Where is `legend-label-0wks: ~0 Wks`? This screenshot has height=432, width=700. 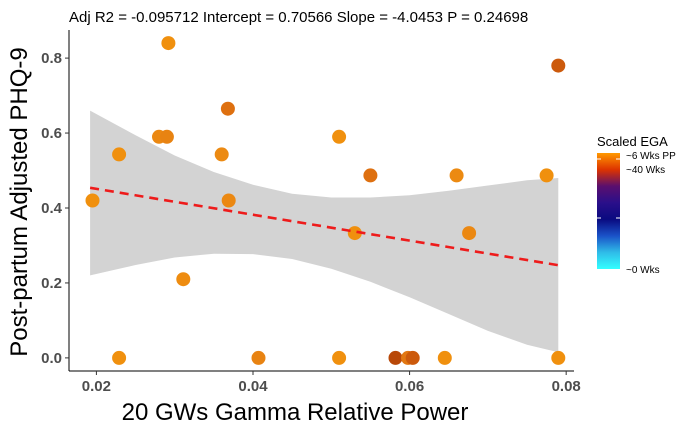 legend-label-0wks: ~0 Wks is located at coordinates (643, 270).